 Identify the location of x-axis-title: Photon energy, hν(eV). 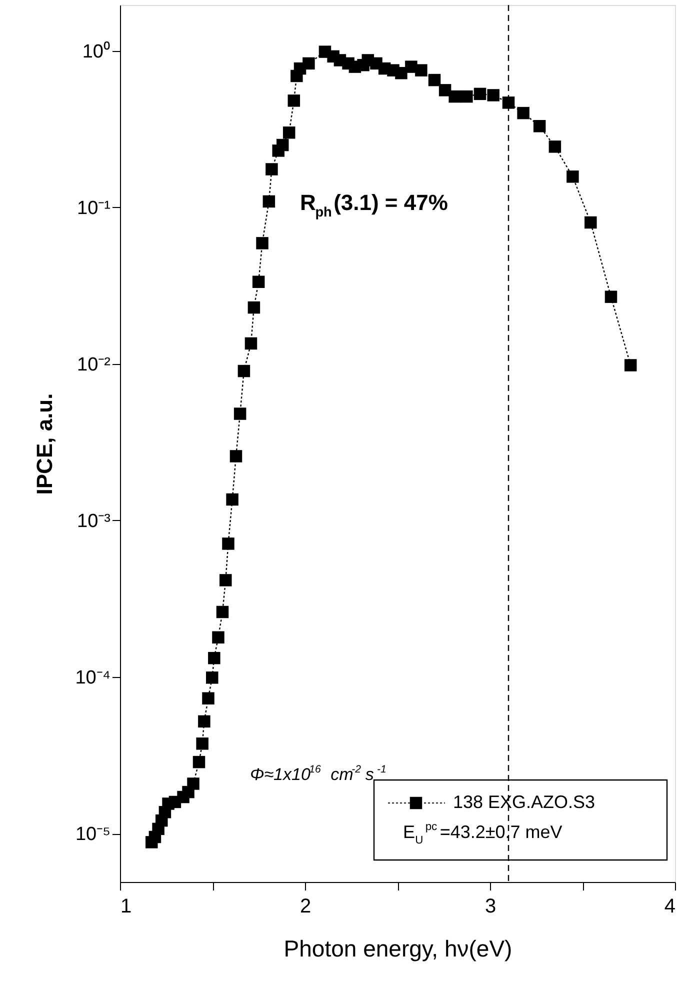
(398, 949).